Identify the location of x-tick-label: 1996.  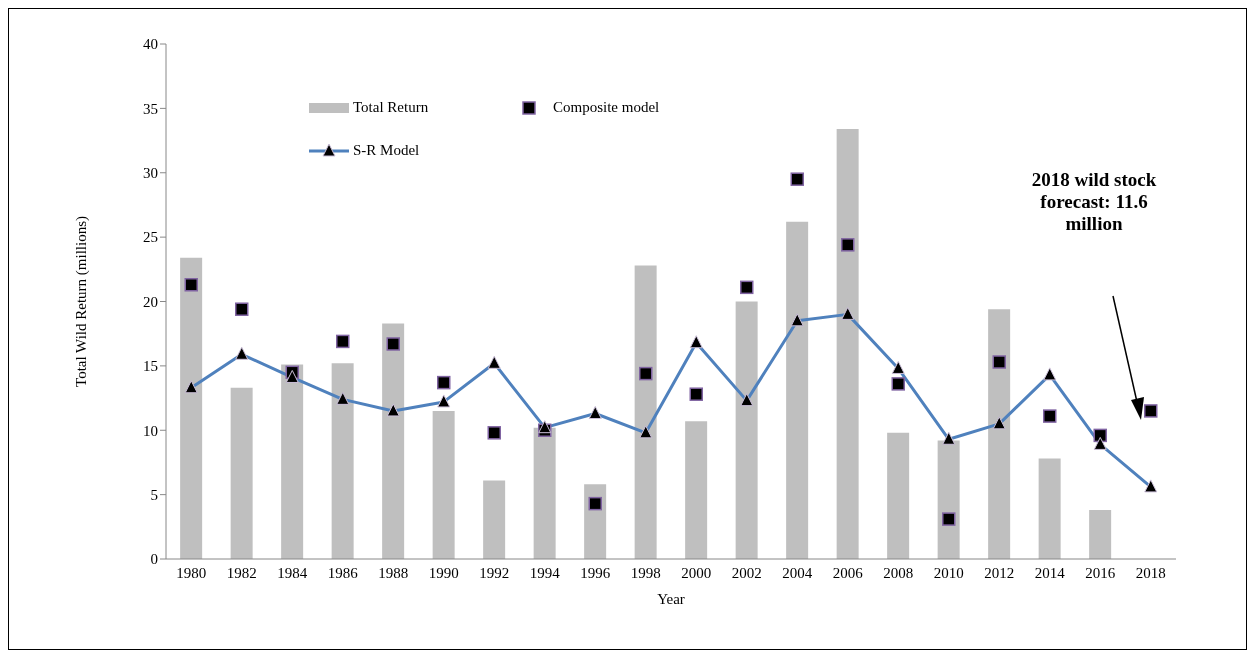
(595, 572).